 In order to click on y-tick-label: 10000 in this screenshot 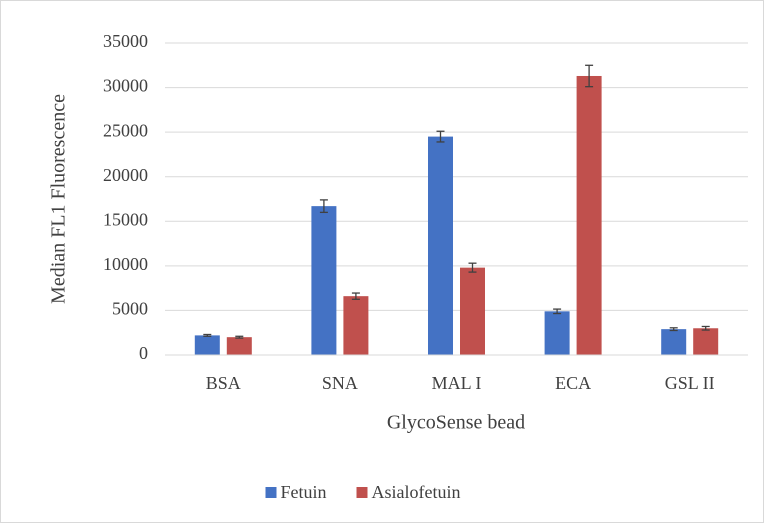, I will do `click(125, 264)`.